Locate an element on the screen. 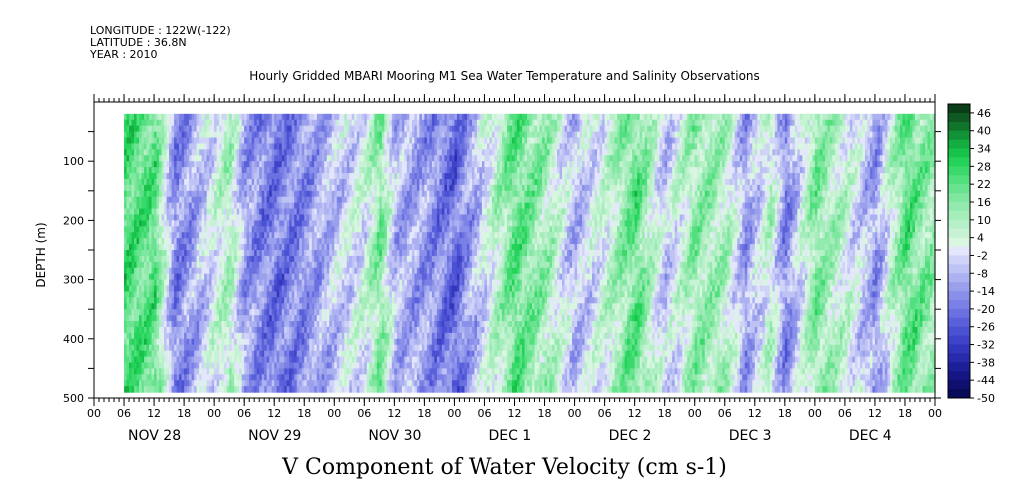  longitude-label: LONGITUDE : 122W(-122) is located at coordinates (160, 30).